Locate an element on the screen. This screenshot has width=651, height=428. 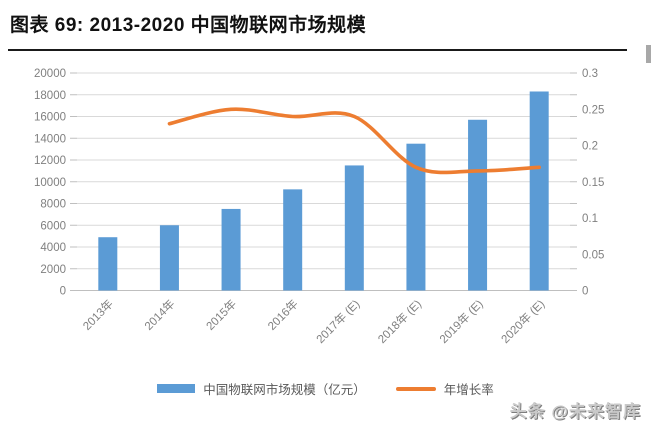
right-axis-tick-label: 0.25 is located at coordinates (593, 110).